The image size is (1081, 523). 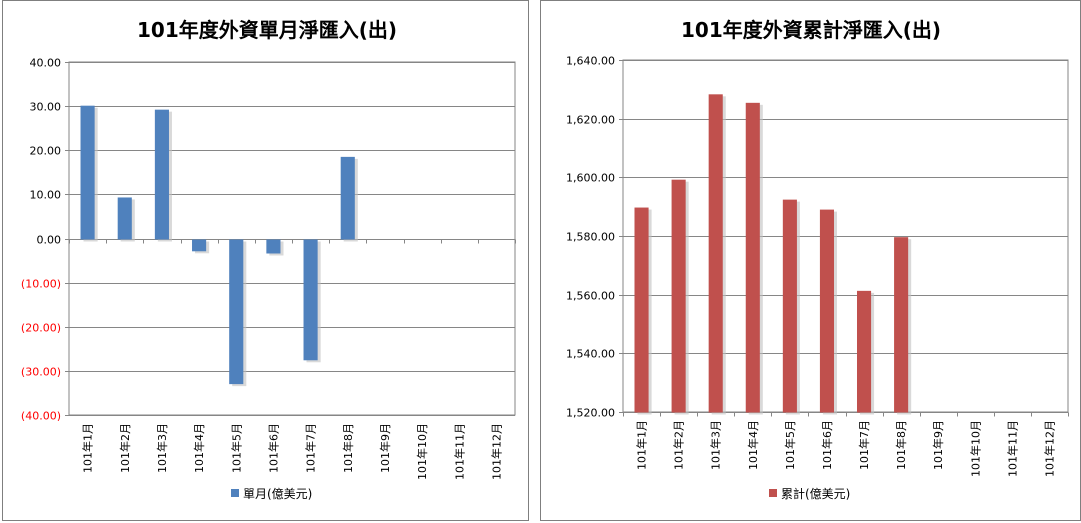 I want to click on y-tick-label: 1,520.00, so click(x=590, y=413).